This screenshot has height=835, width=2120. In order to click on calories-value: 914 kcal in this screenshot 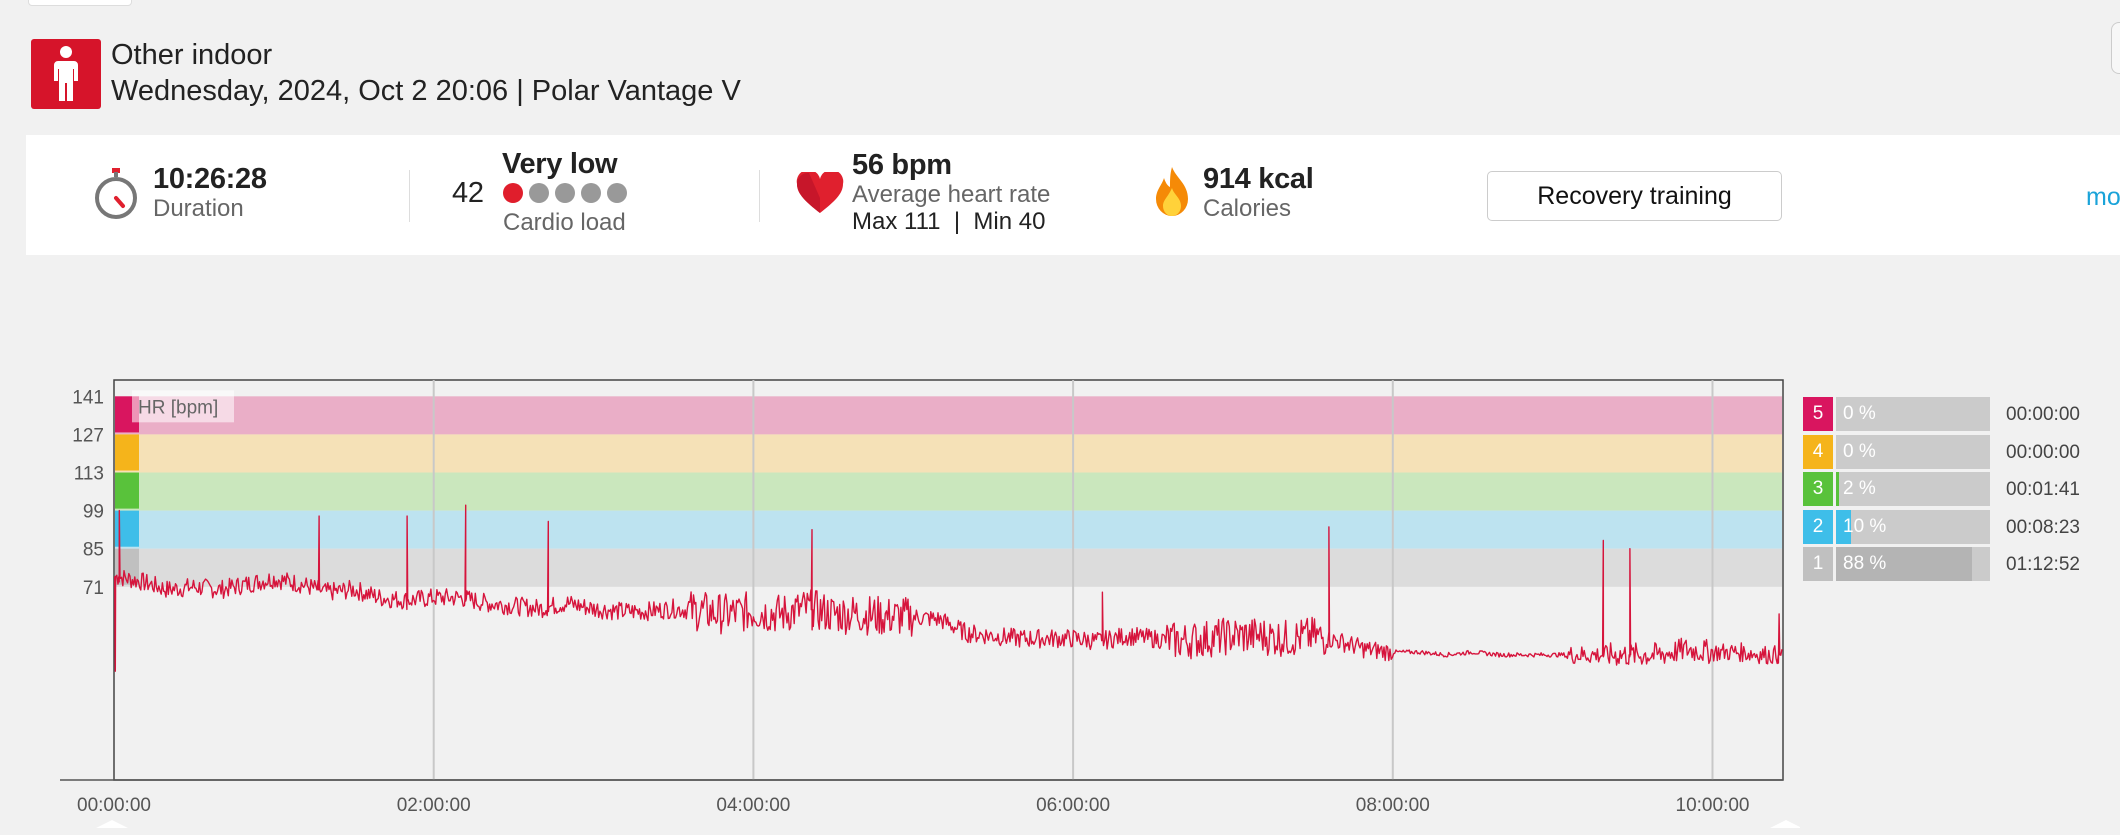, I will do `click(1258, 179)`.